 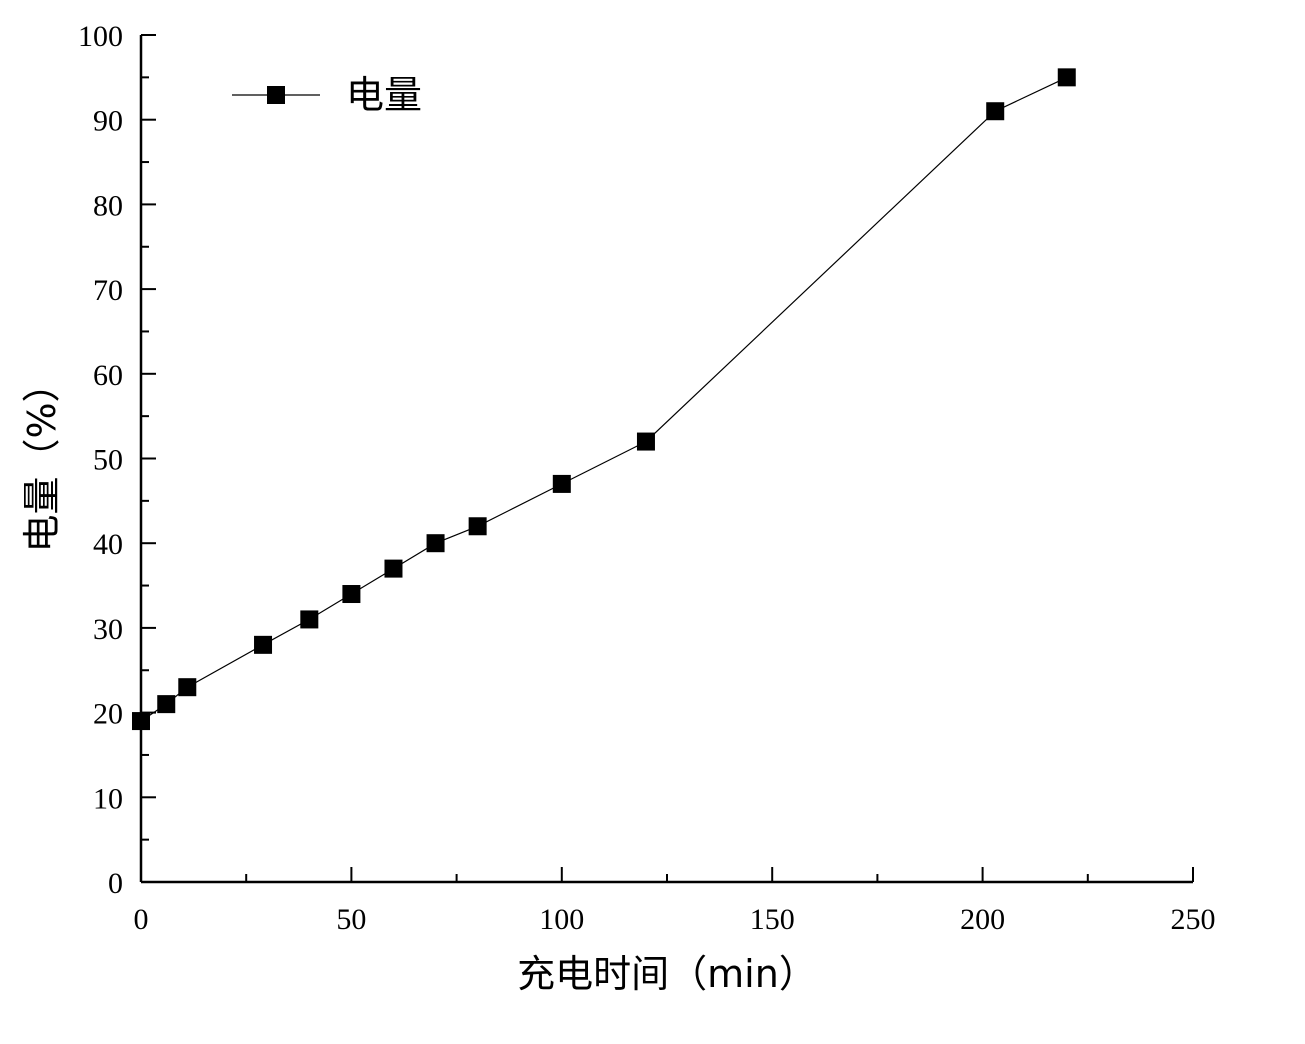 What do you see at coordinates (772, 919) in the screenshot?
I see `x-tick-label: 150` at bounding box center [772, 919].